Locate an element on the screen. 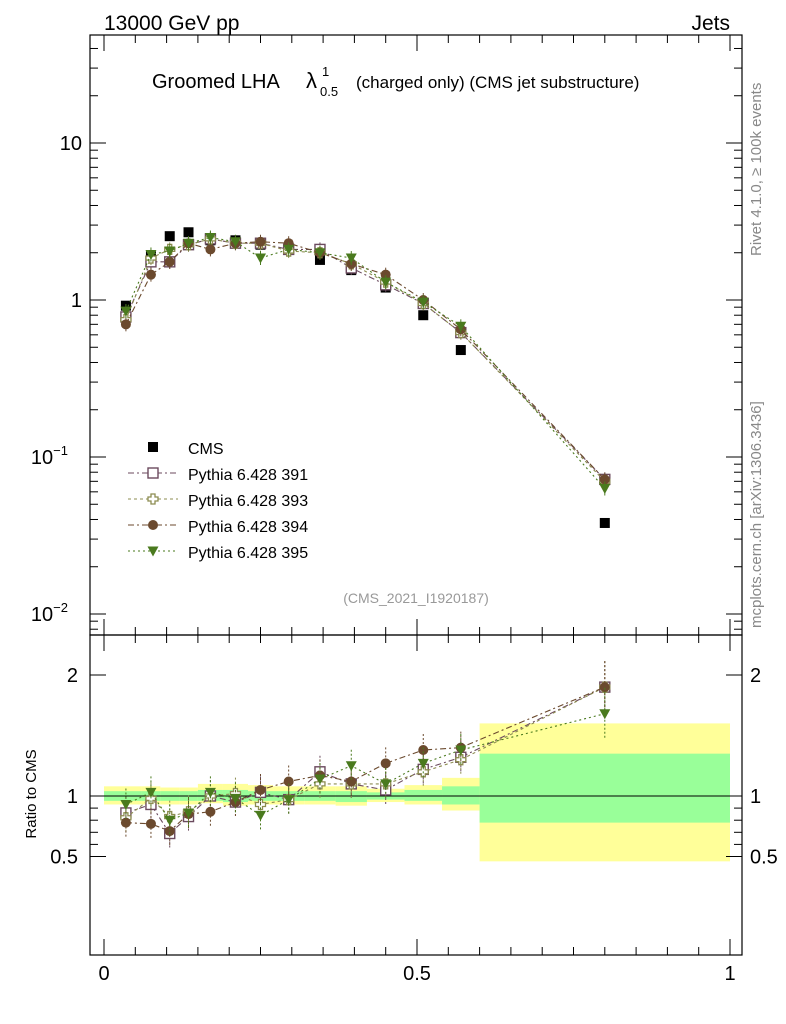  ratio-series is located at coordinates (365, 755).